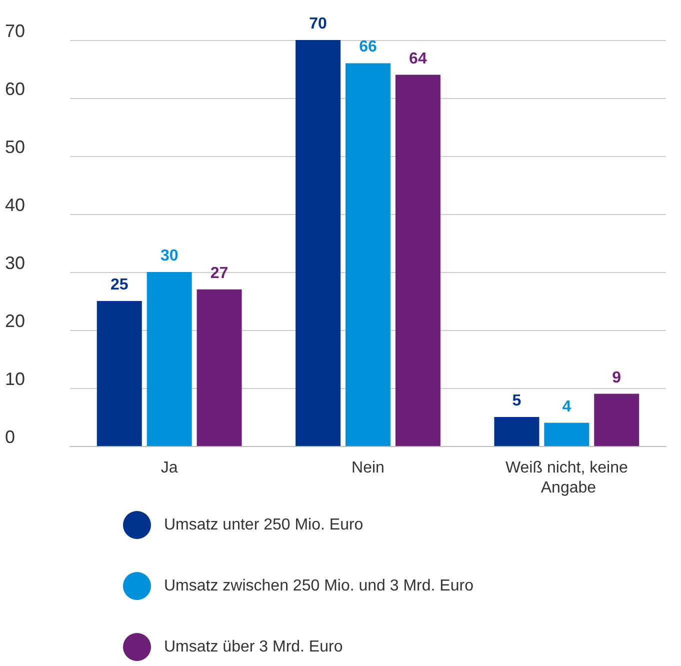 The image size is (681, 666). I want to click on data-label: 4, so click(567, 407).